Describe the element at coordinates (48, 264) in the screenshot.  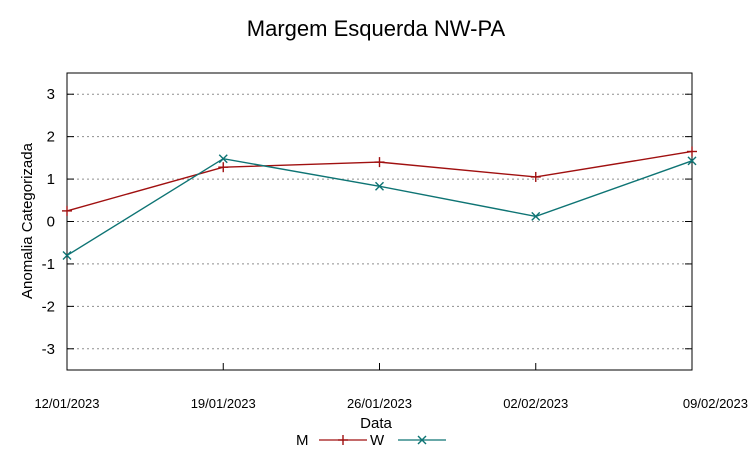
I see `y-tick-label: -1` at that location.